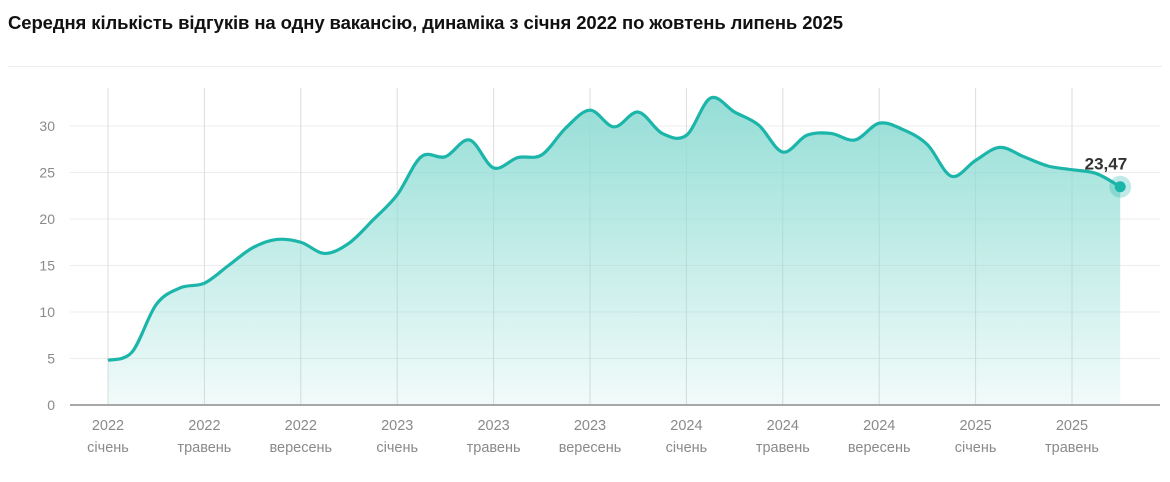 This screenshot has width=1170, height=482. I want to click on y-tick-label: 15, so click(47, 266).